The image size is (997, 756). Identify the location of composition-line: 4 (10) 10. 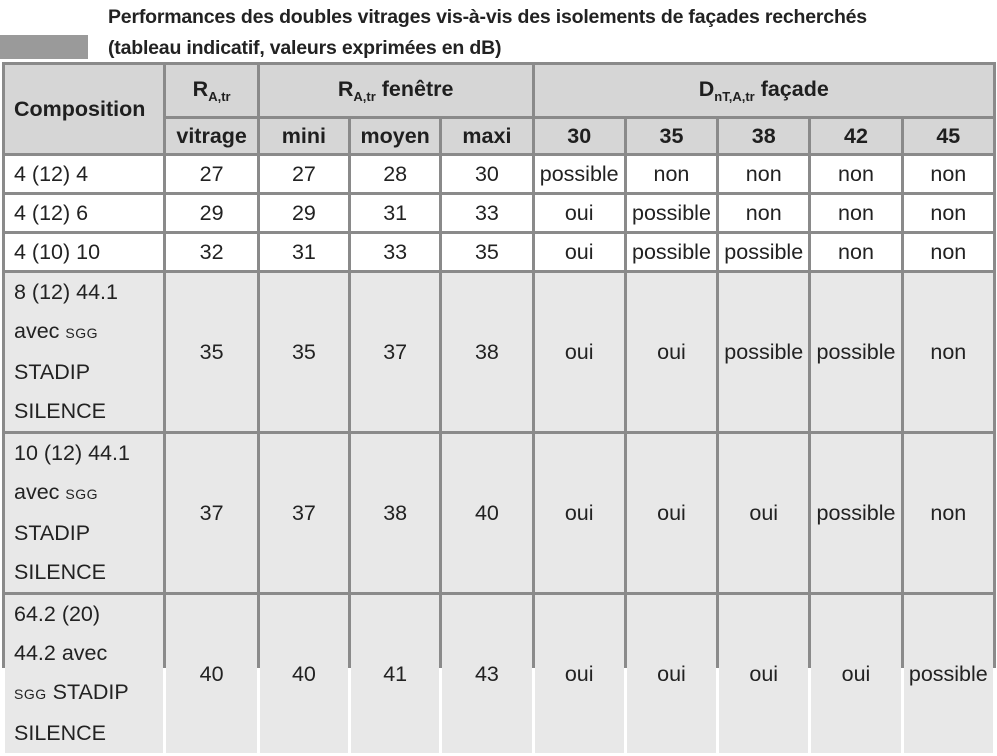
(57, 251).